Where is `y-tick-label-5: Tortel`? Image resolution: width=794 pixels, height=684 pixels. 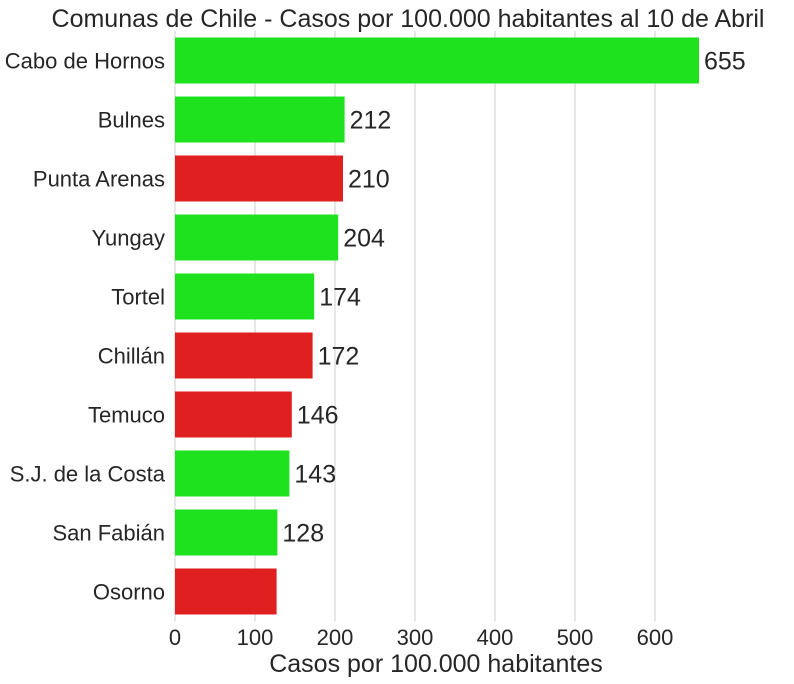
y-tick-label-5: Tortel is located at coordinates (138, 297).